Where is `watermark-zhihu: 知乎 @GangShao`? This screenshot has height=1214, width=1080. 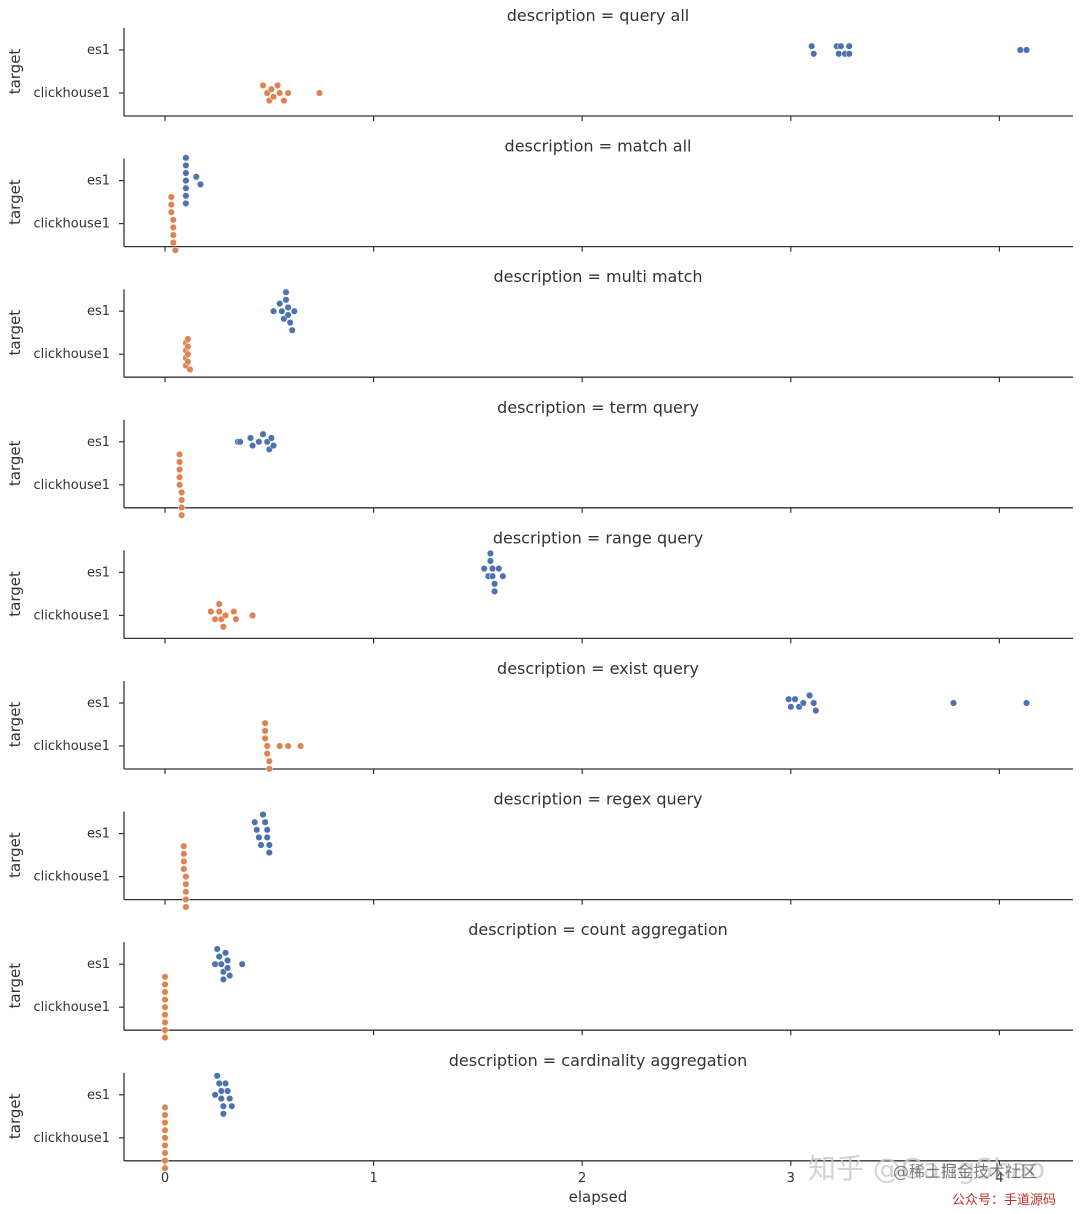 watermark-zhihu: 知乎 @GangShao is located at coordinates (926, 1168).